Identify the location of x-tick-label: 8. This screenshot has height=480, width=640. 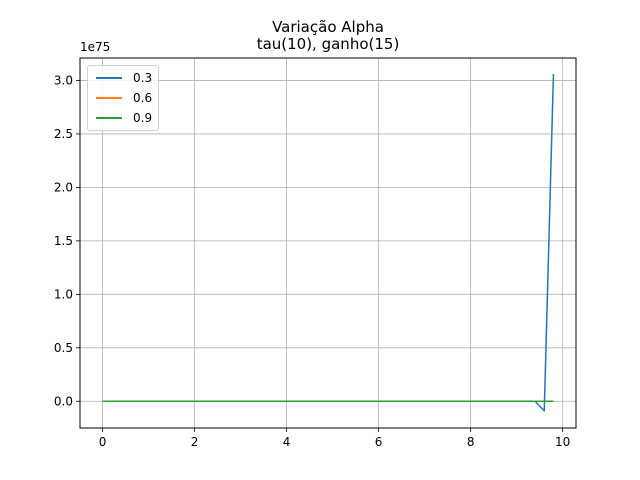
(471, 442).